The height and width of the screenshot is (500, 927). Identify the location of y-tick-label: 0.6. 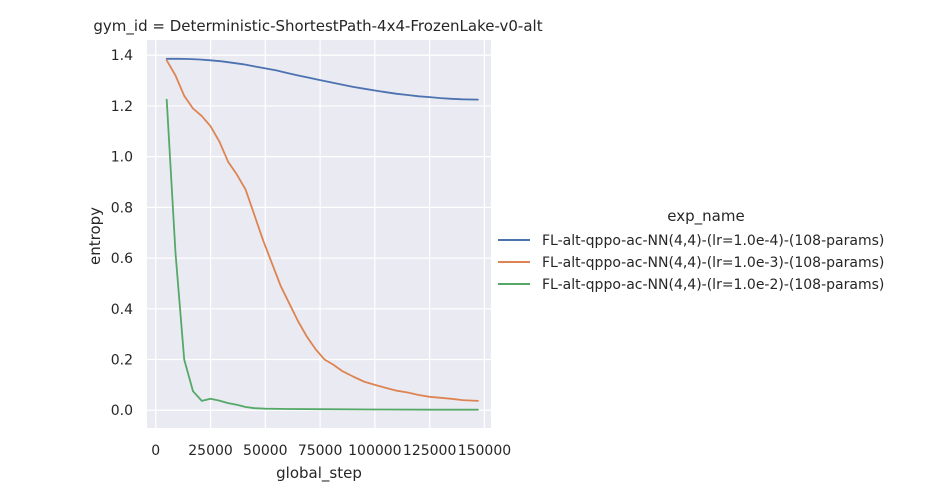
(122, 259).